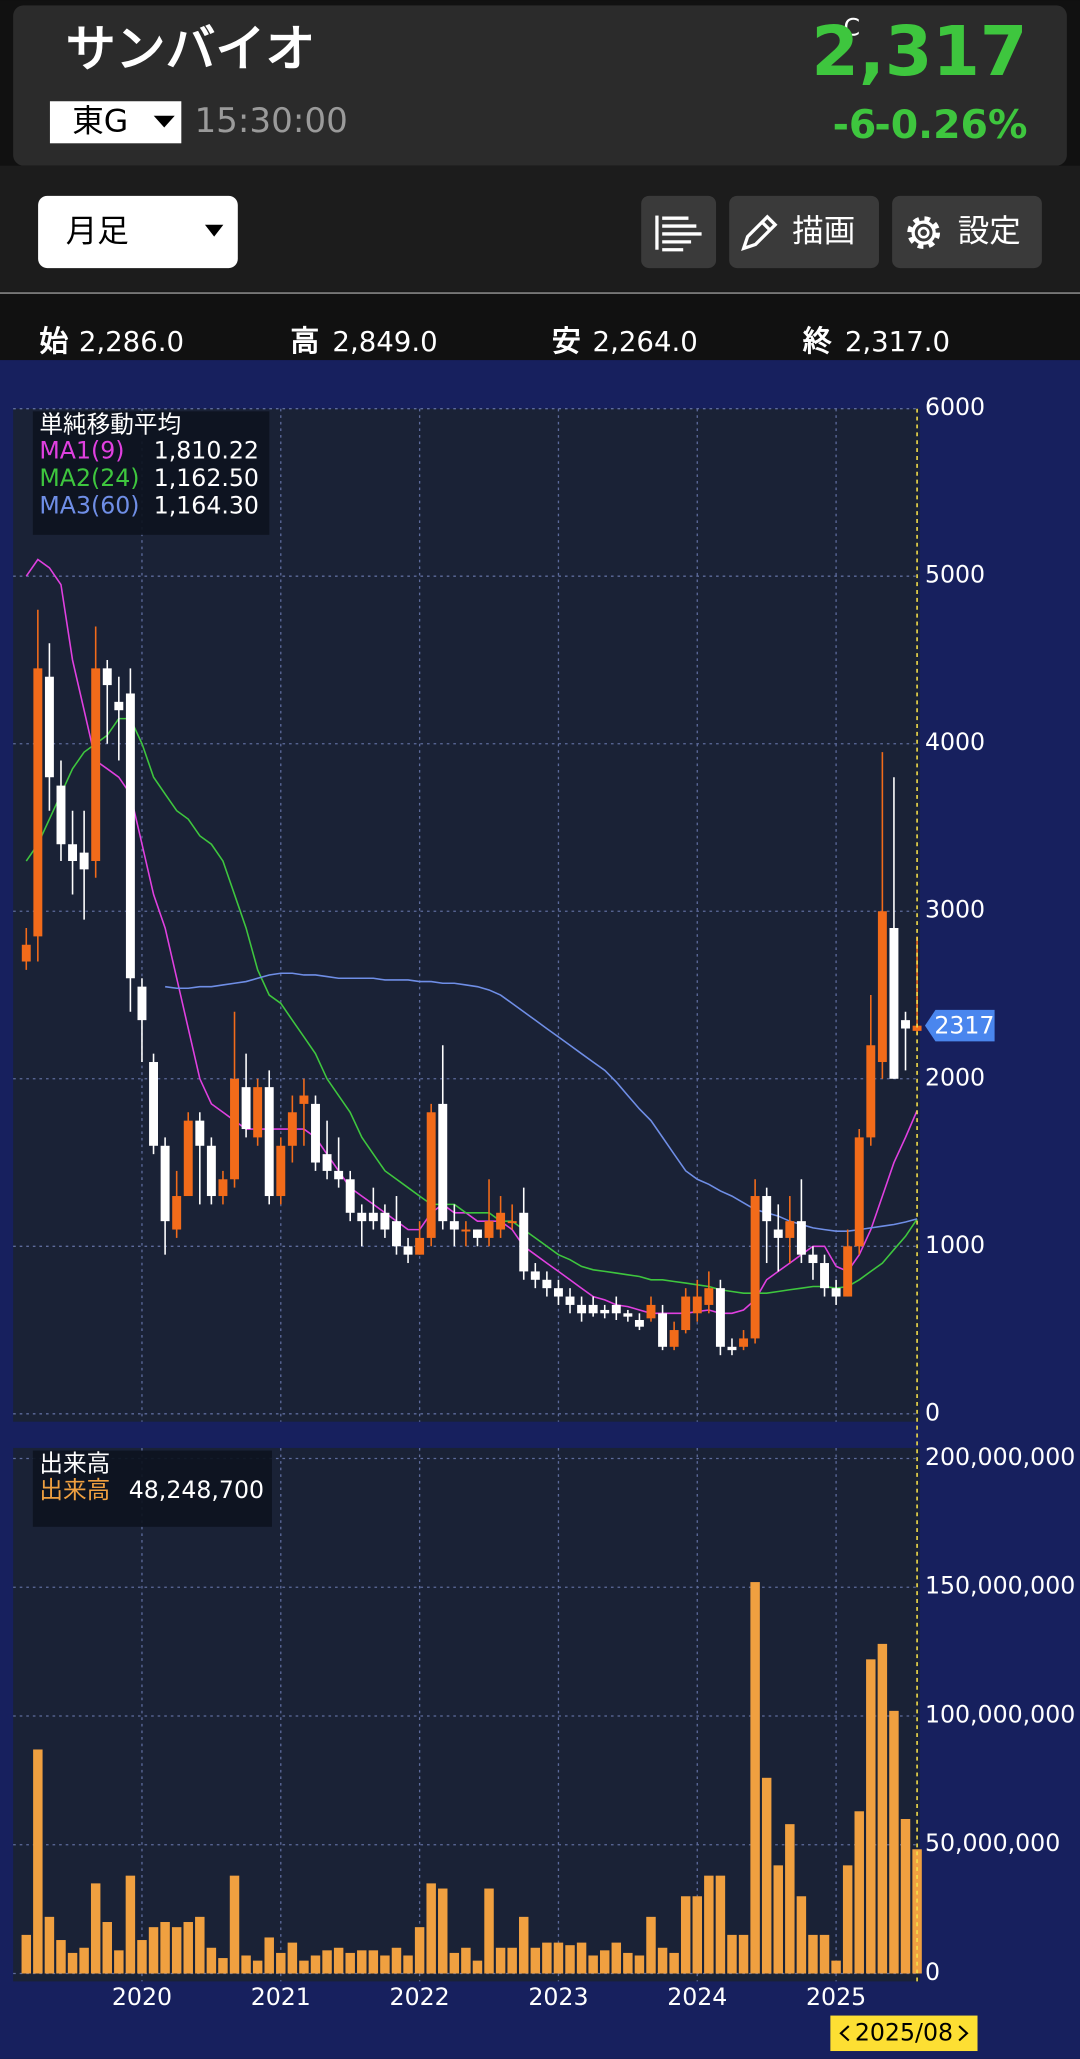 The height and width of the screenshot is (2059, 1080). I want to click on price-tag, so click(959, 1025).